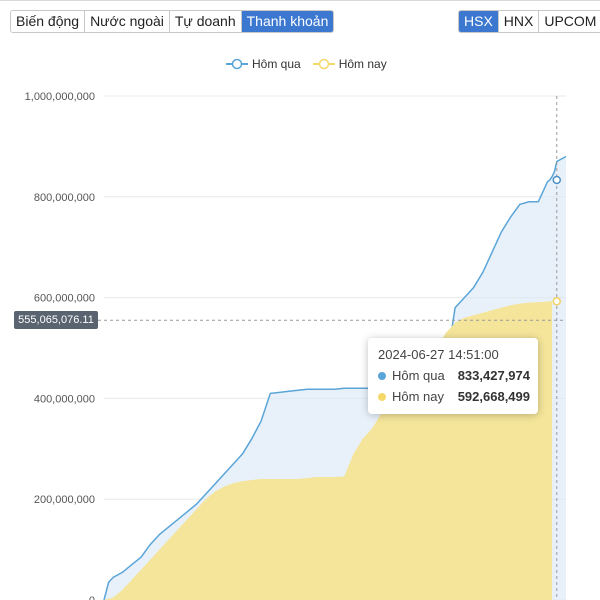 This screenshot has height=600, width=600. I want to click on tab-upcom: UPCOM, so click(569, 21).